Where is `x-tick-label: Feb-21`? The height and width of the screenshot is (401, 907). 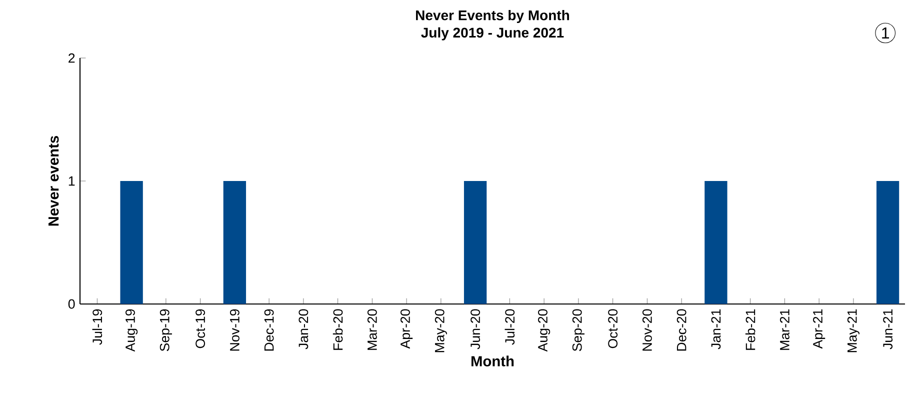
x-tick-label: Feb-21 is located at coordinates (750, 329).